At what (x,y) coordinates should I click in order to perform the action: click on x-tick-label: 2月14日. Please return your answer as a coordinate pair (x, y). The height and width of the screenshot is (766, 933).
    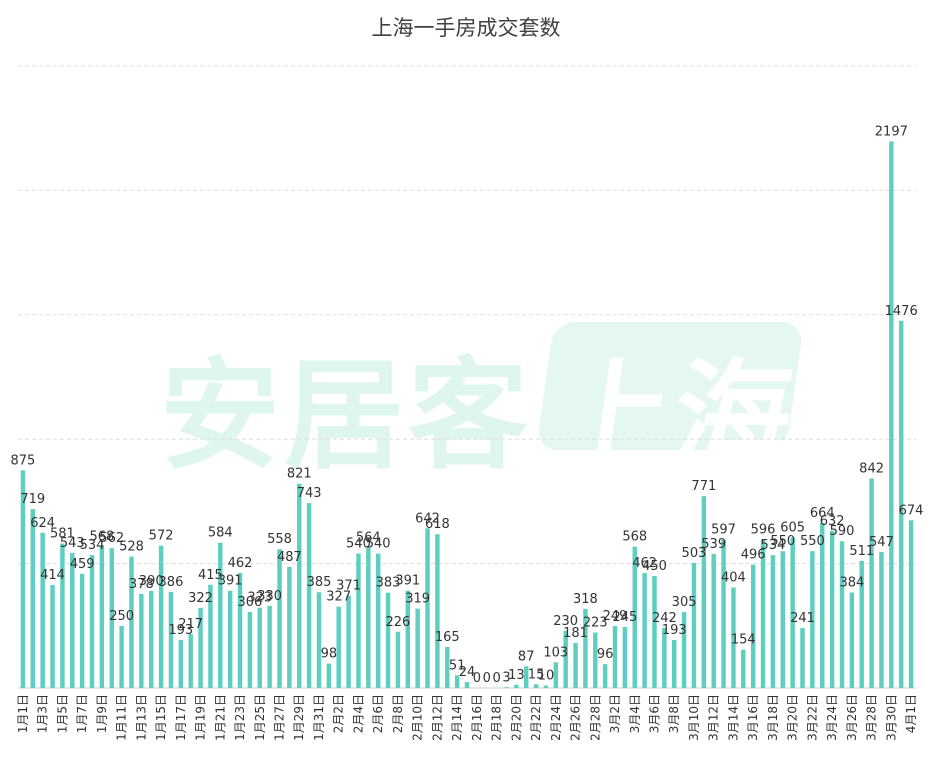
    Looking at the image, I should click on (457, 717).